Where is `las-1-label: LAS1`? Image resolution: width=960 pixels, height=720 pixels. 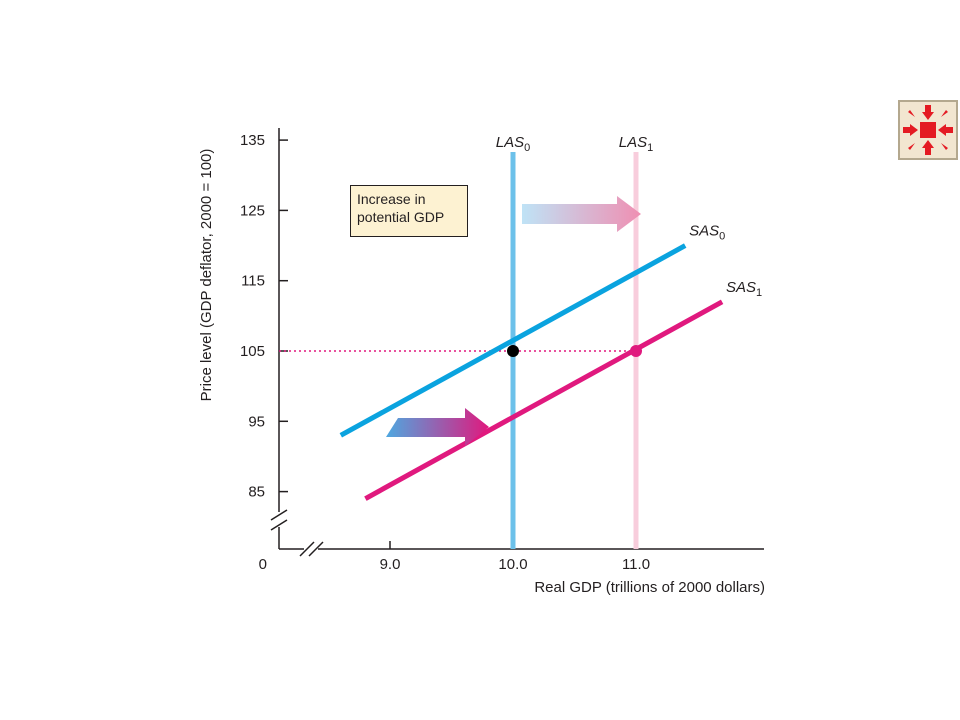 las-1-label: LAS1 is located at coordinates (636, 144).